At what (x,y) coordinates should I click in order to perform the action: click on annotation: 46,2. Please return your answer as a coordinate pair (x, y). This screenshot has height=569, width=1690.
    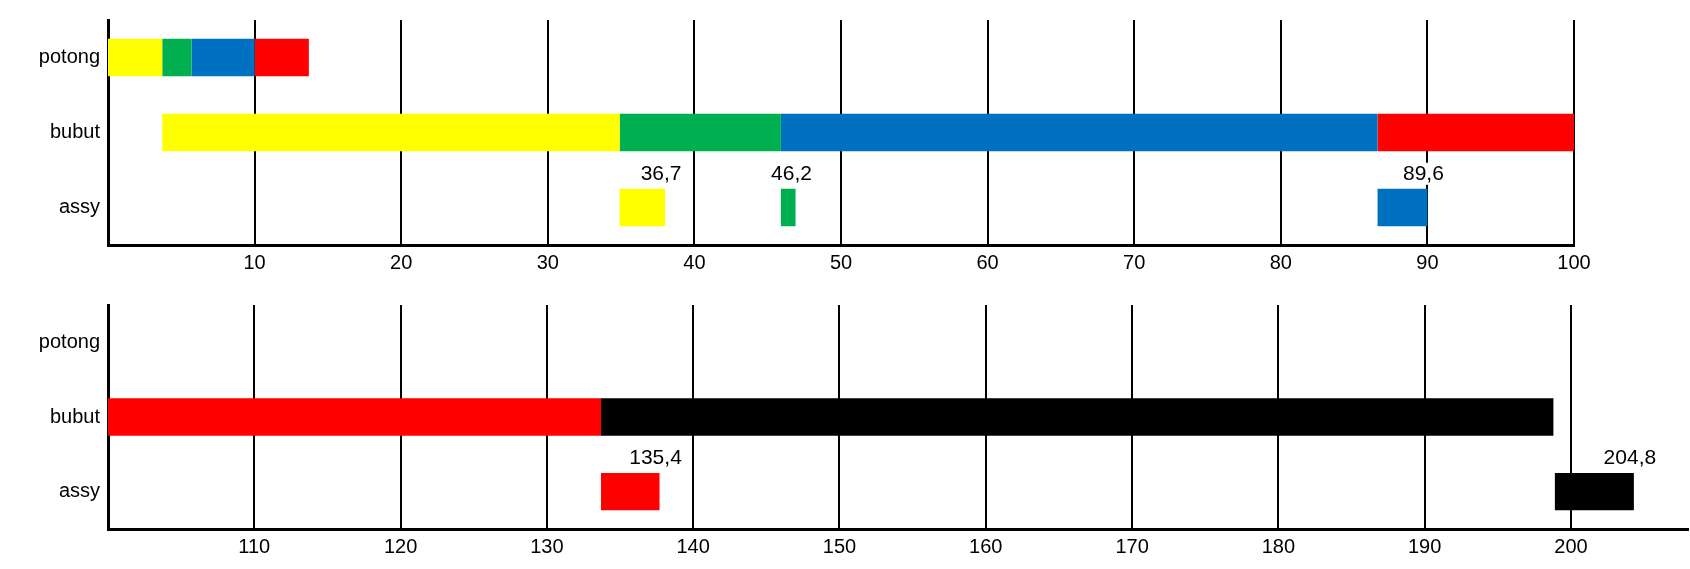
    Looking at the image, I should click on (791, 173).